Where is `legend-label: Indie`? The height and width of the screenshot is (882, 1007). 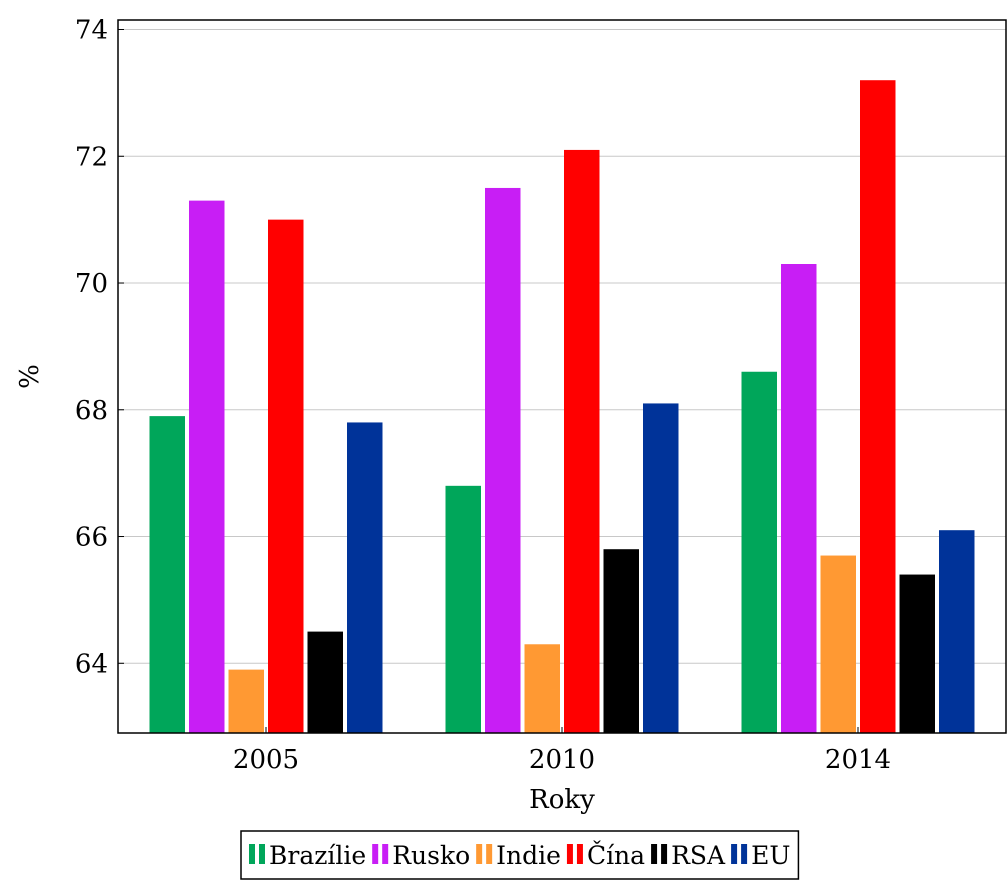 legend-label: Indie is located at coordinates (528, 855).